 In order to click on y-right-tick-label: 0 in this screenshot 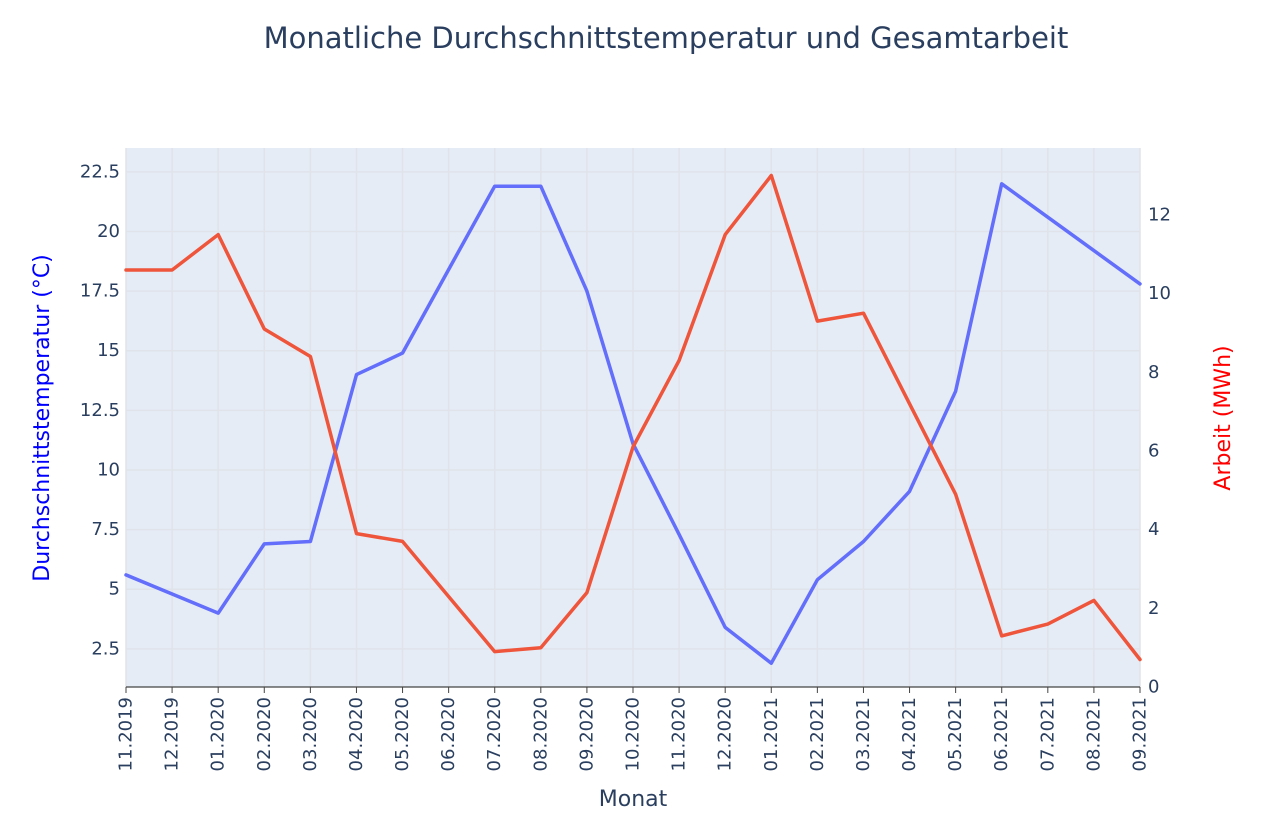, I will do `click(1153, 687)`.